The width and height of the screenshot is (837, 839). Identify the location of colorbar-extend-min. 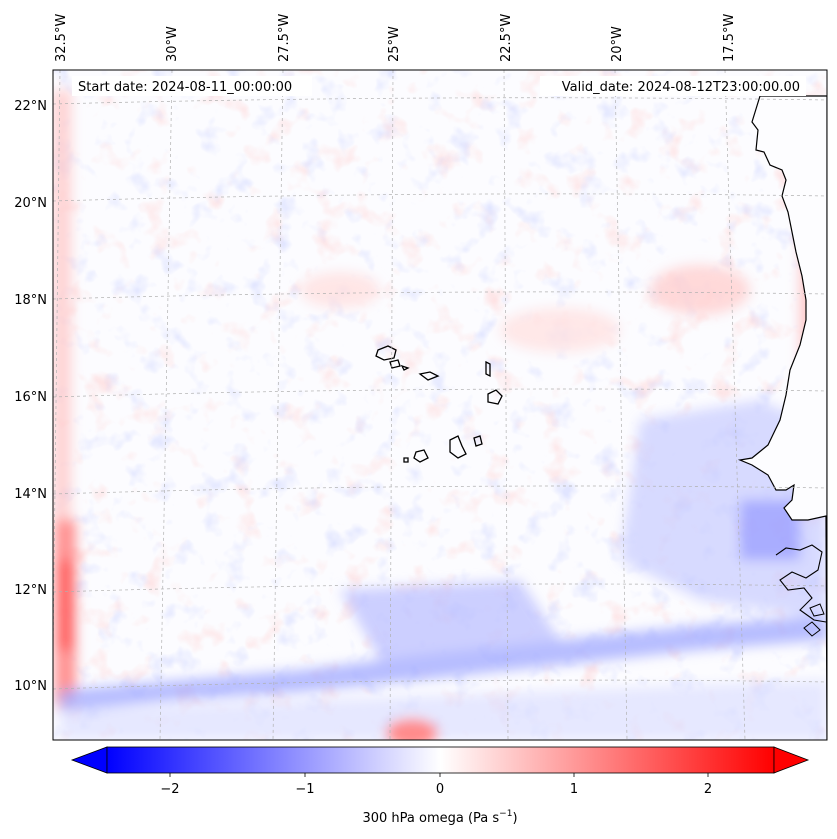
(89, 760).